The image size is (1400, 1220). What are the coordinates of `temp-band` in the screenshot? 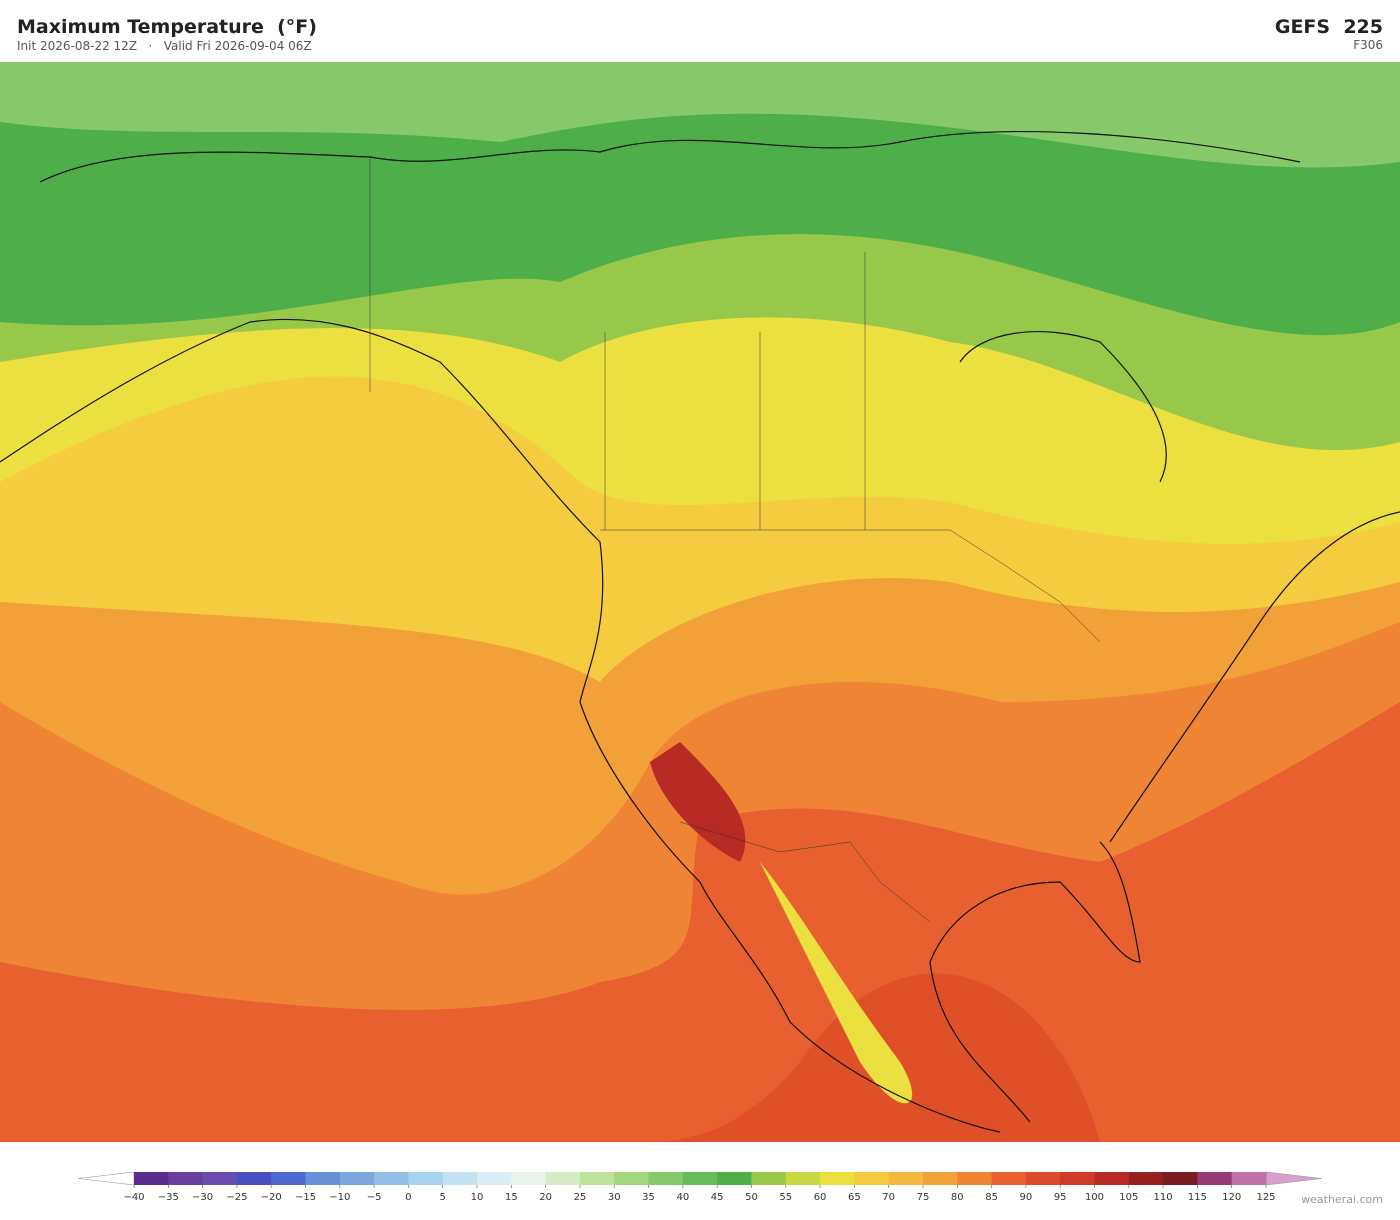 It's located at (700, 115).